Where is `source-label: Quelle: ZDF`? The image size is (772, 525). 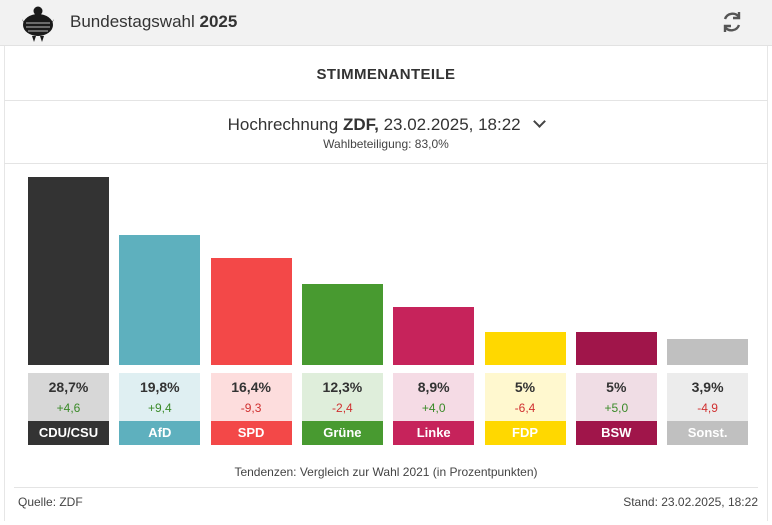
source-label: Quelle: ZDF is located at coordinates (50, 502).